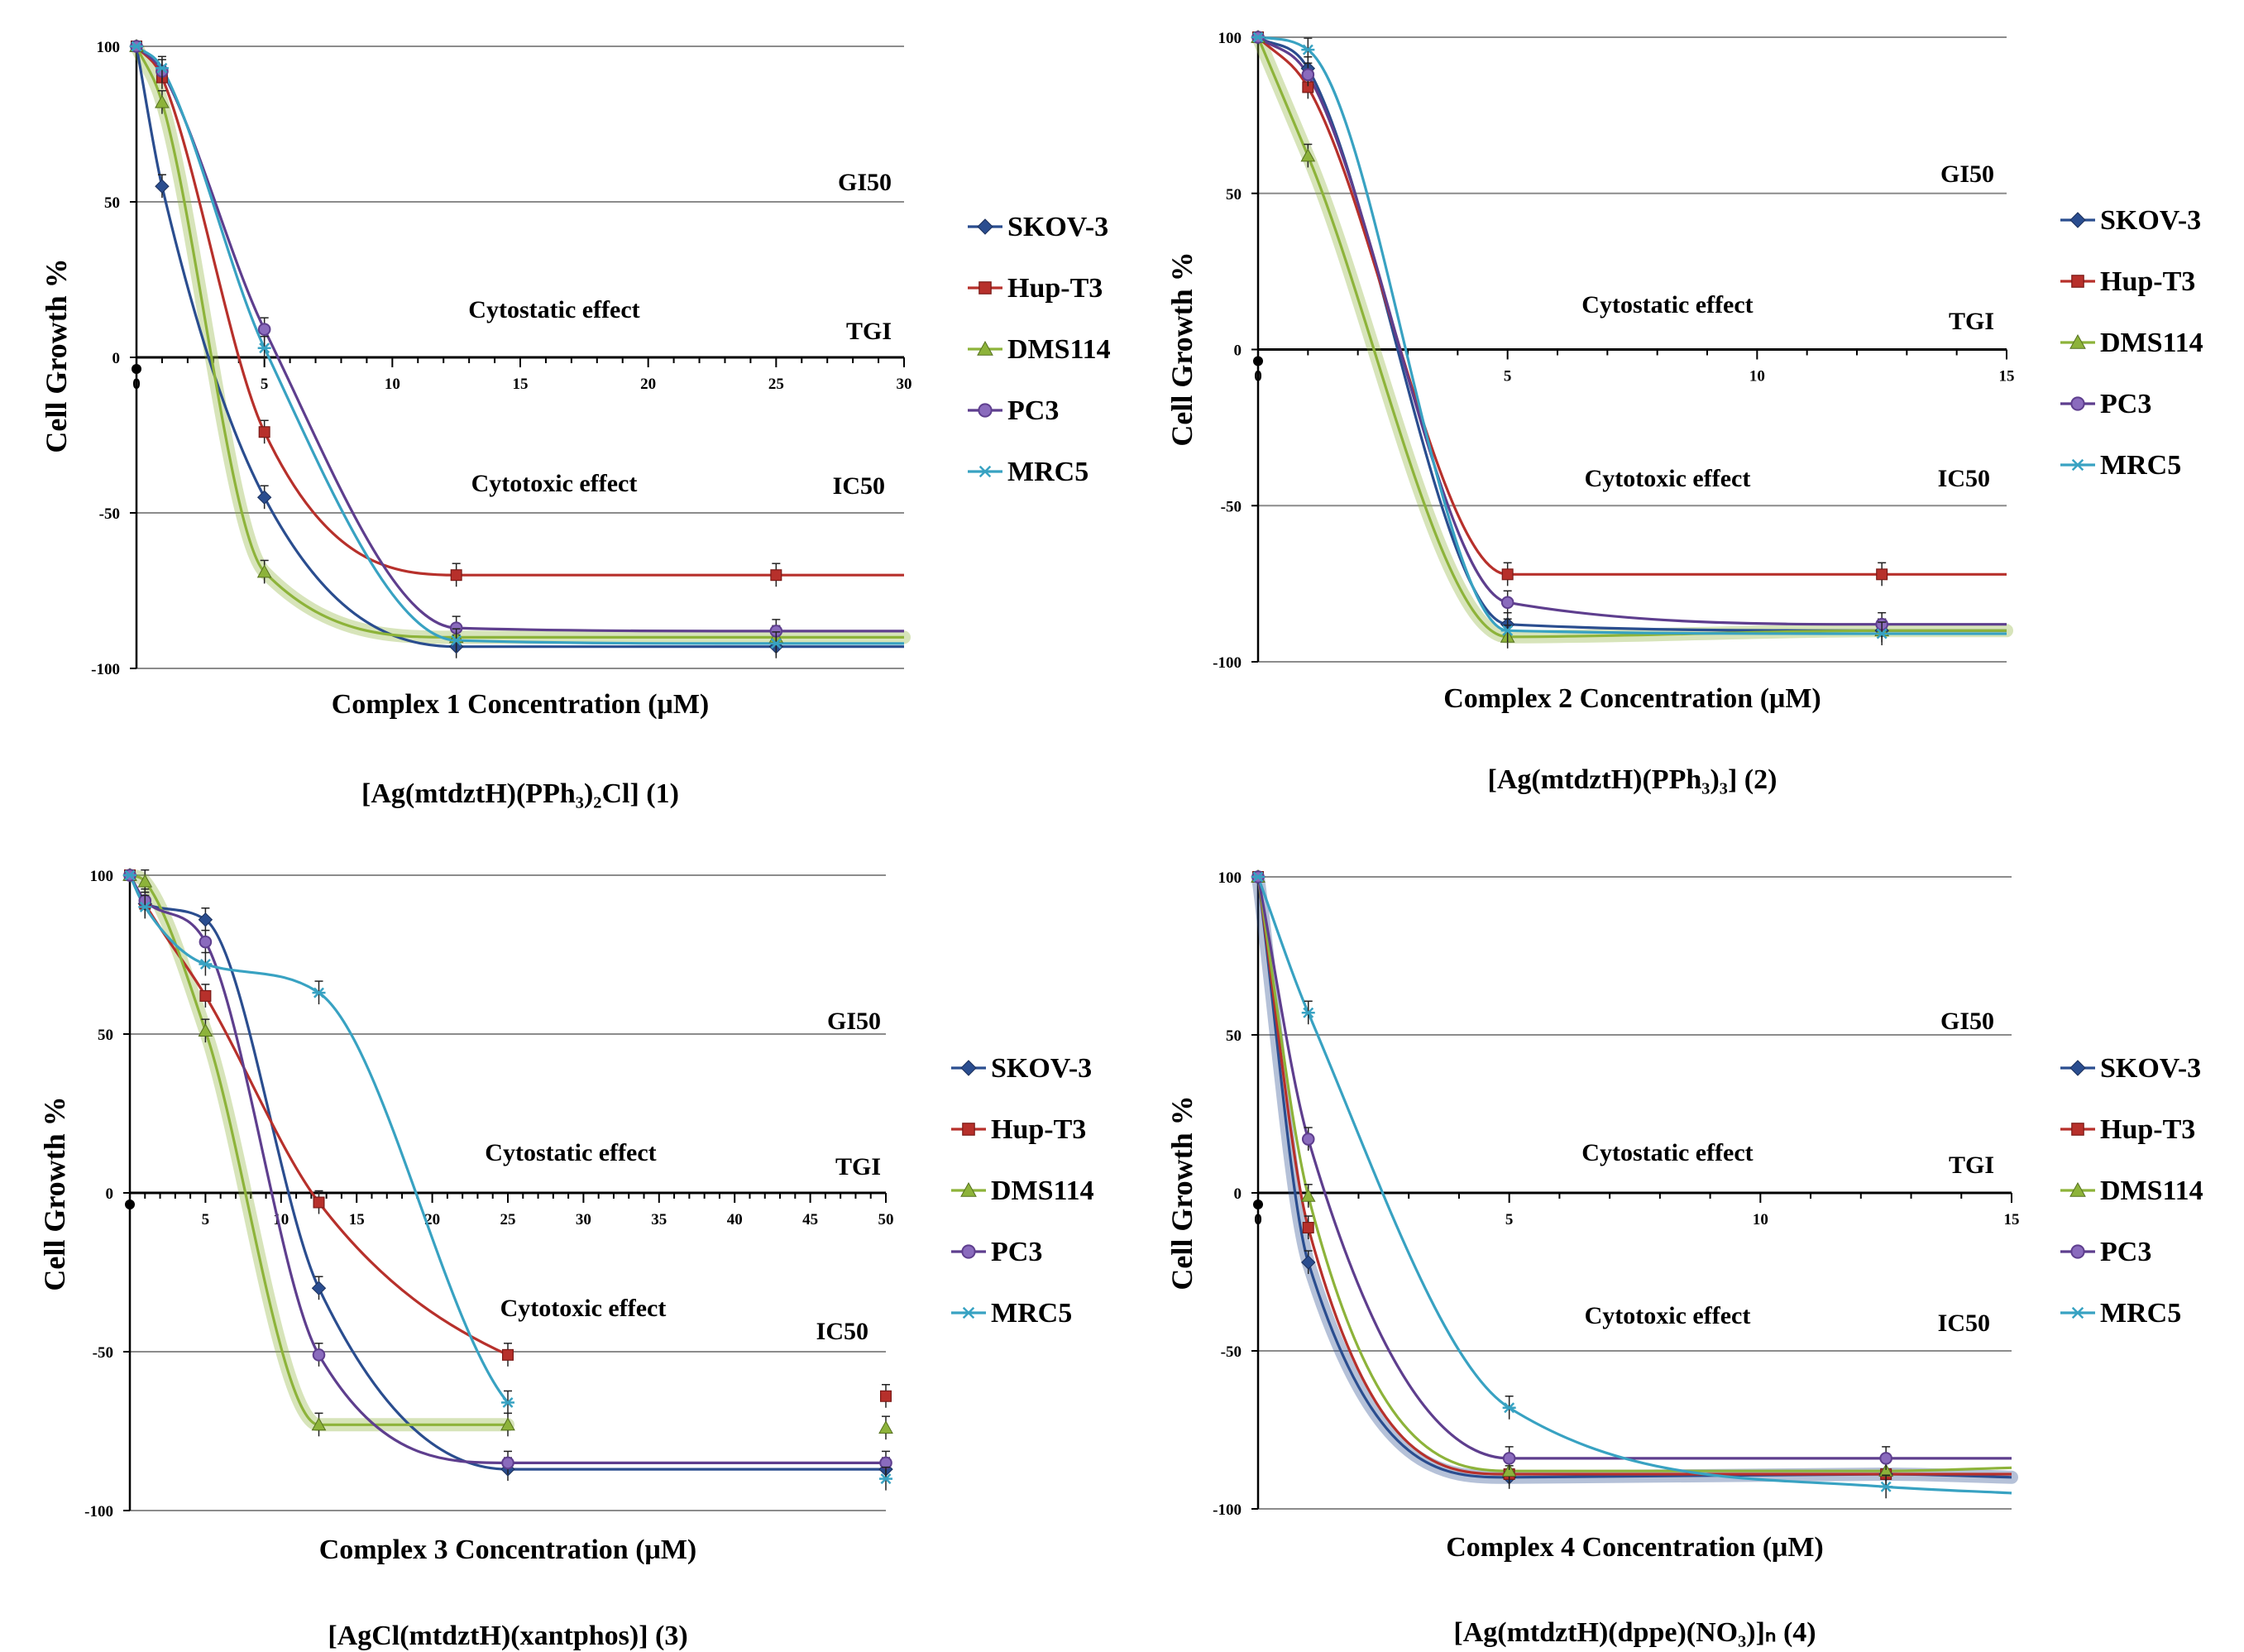 The height and width of the screenshot is (1652, 2244). I want to click on chart-title: [AgCl(mtdztH)(xantphos)] (3), so click(507, 1636).